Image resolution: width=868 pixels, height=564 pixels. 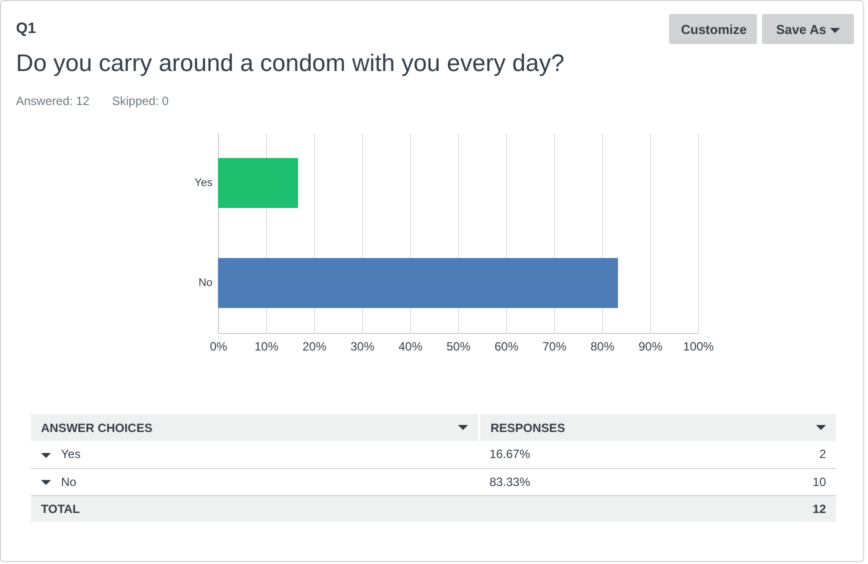 What do you see at coordinates (26, 28) in the screenshot?
I see `text: Q1` at bounding box center [26, 28].